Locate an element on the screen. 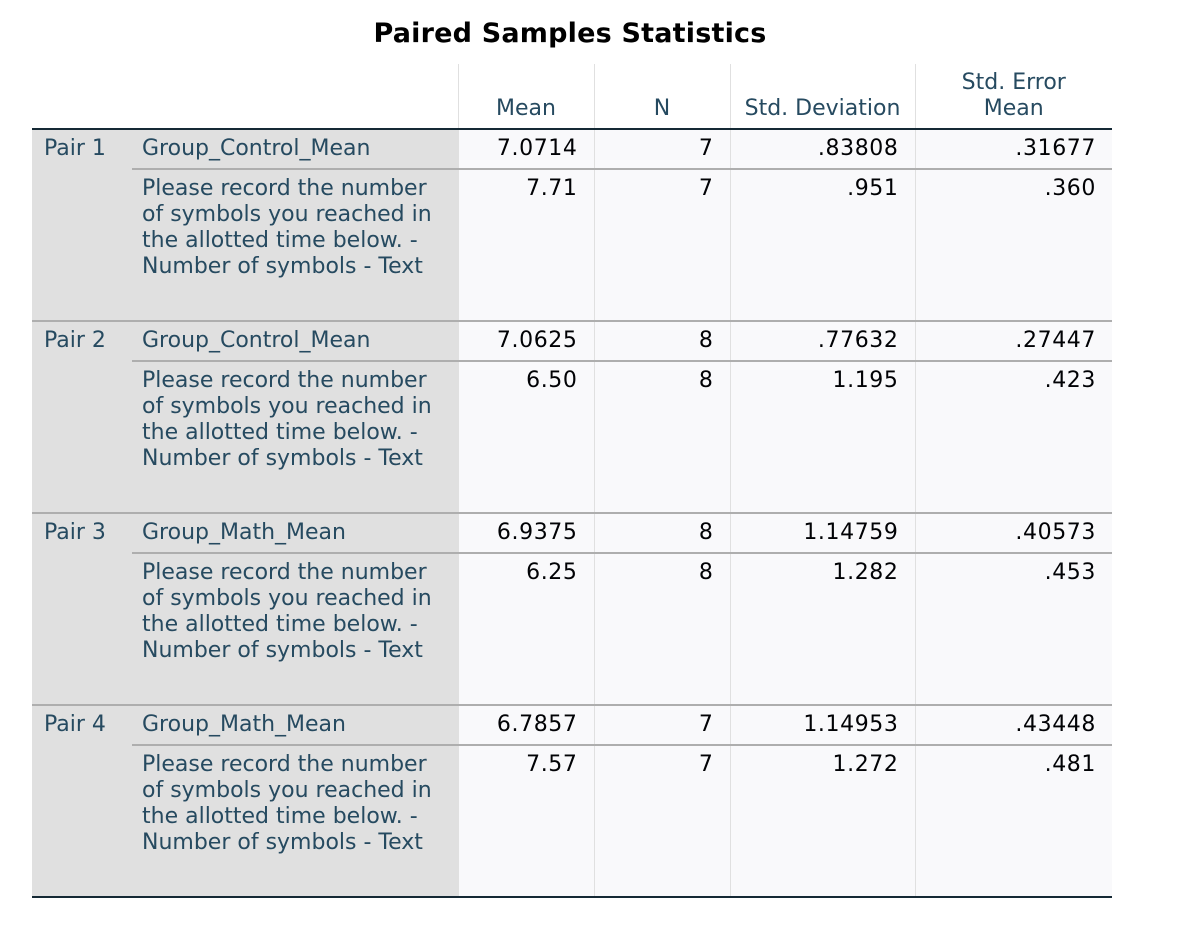  std-deviation-value: .77632 is located at coordinates (822, 341).